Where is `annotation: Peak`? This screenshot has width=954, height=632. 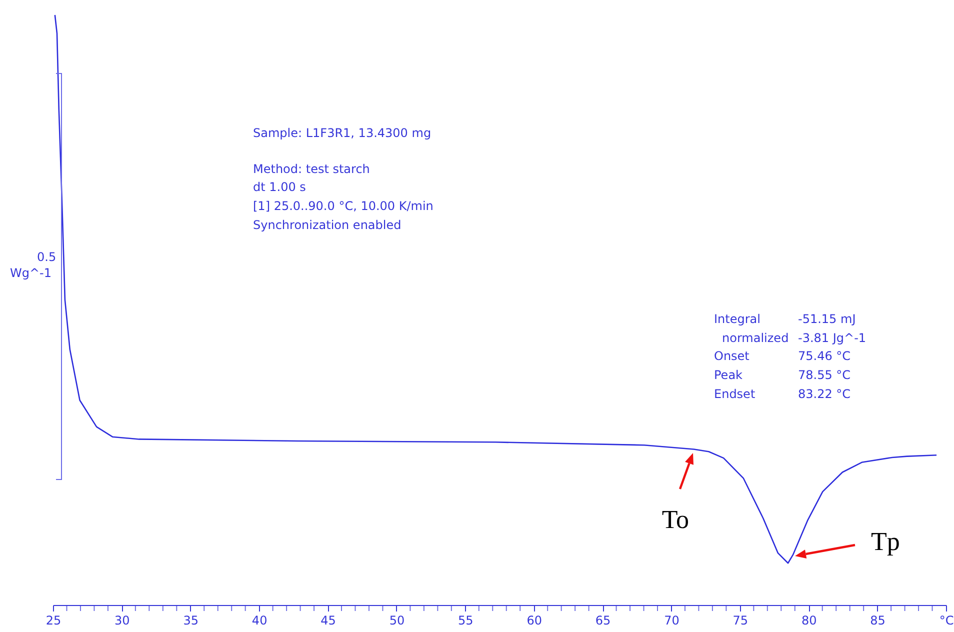
annotation: Peak is located at coordinates (728, 375).